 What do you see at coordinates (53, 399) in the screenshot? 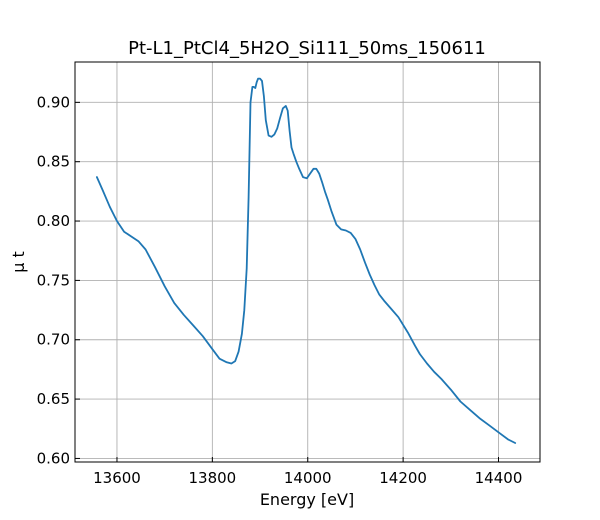
I see `y-tick-label: 0.65` at bounding box center [53, 399].